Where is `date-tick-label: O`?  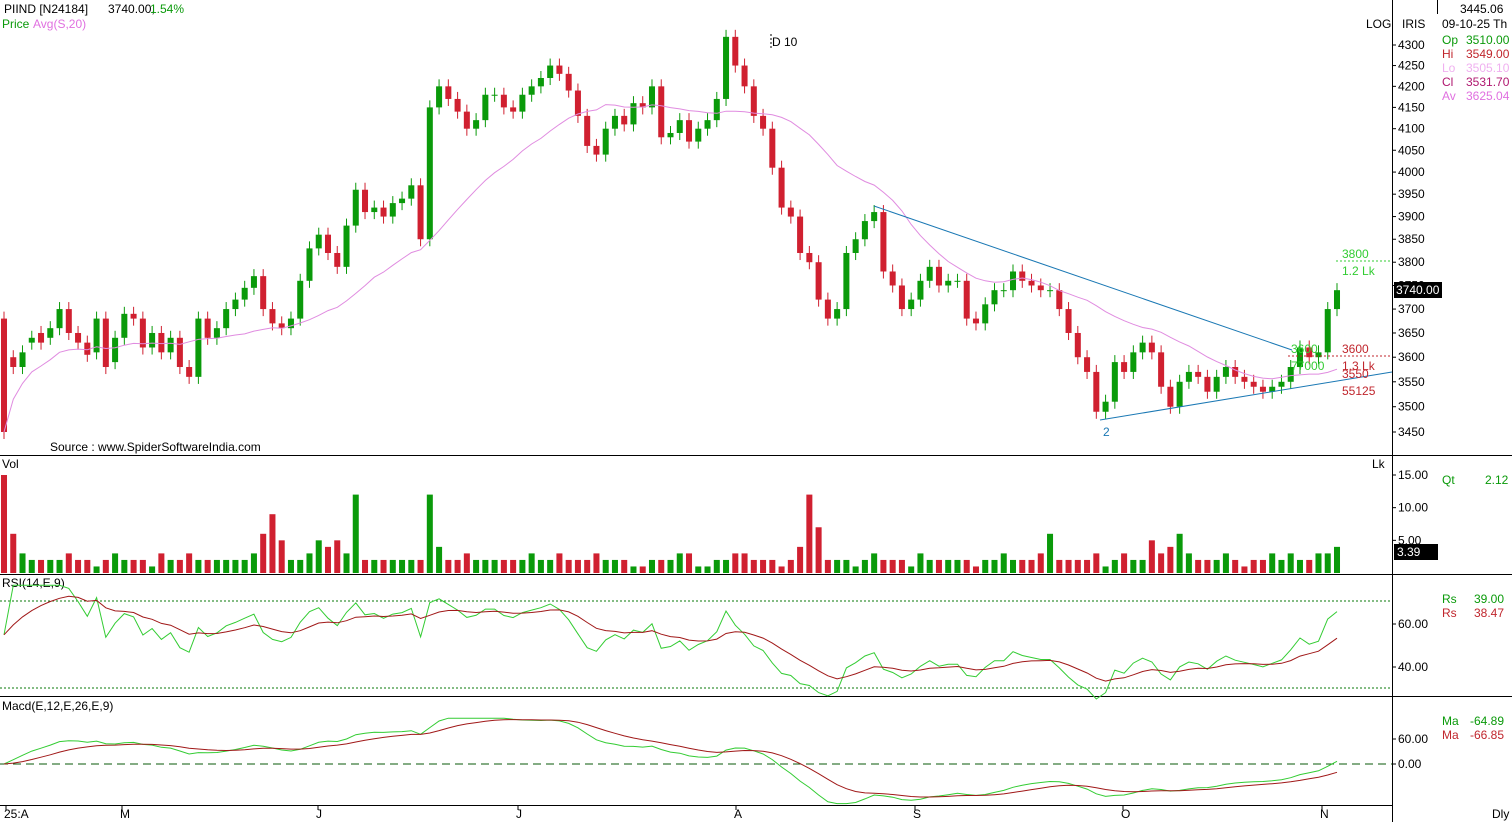 date-tick-label: O is located at coordinates (1125, 814).